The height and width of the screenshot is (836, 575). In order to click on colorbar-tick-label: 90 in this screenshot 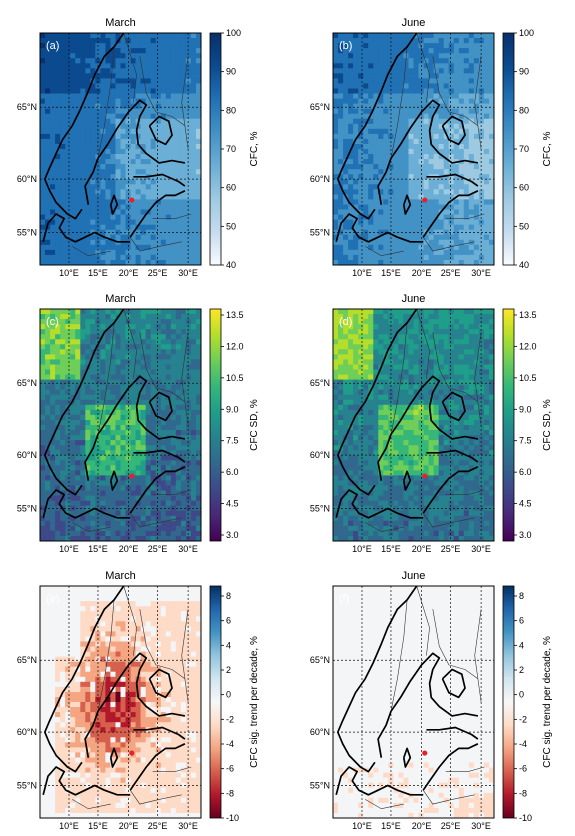, I will do `click(231, 72)`.